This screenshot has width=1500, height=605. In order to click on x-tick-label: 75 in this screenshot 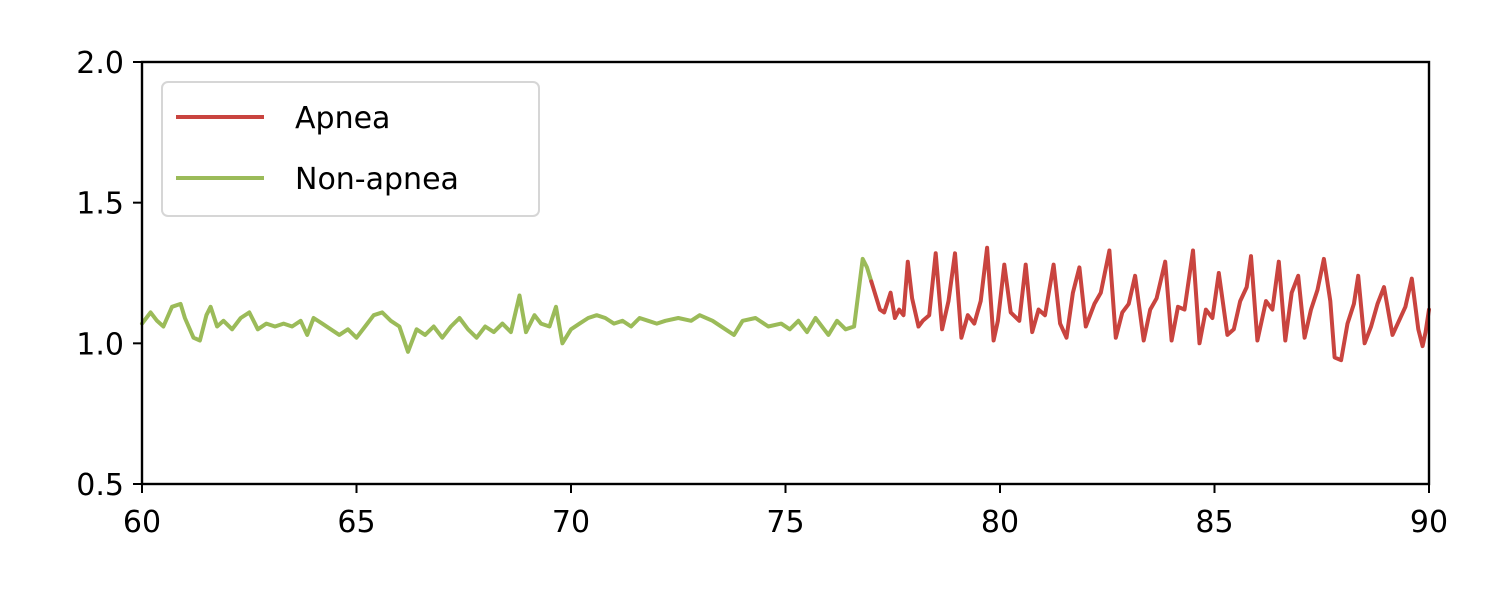, I will do `click(785, 522)`.